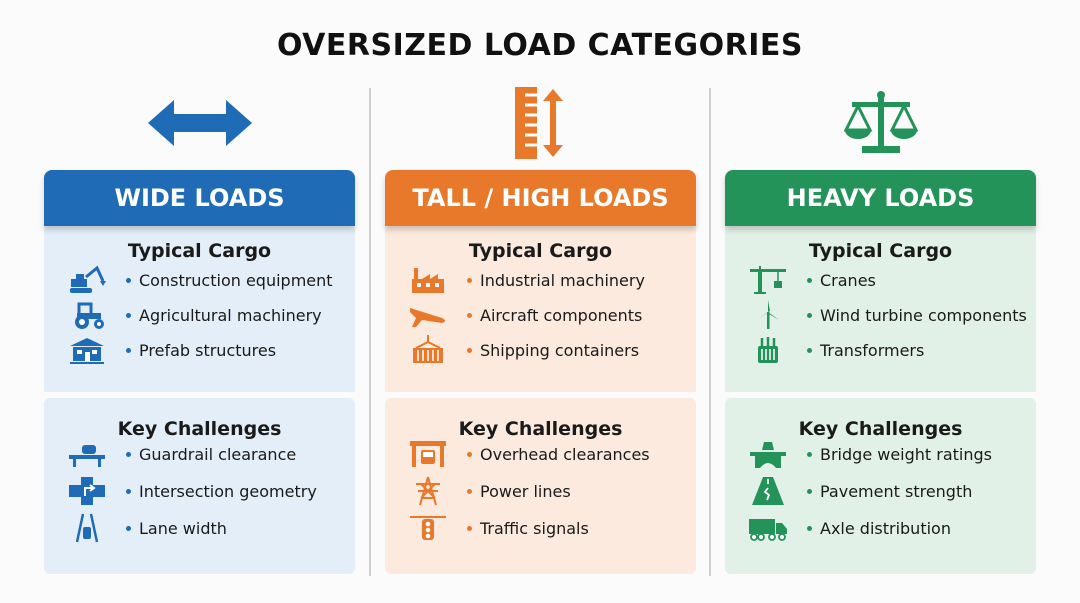  What do you see at coordinates (540, 123) in the screenshot?
I see `ruler-vertical-arrow-icon` at bounding box center [540, 123].